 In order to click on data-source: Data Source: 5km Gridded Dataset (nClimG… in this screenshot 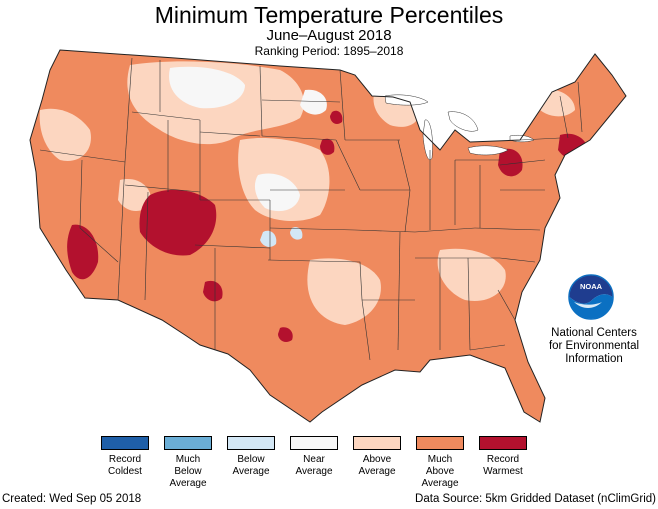, I will do `click(535, 499)`.